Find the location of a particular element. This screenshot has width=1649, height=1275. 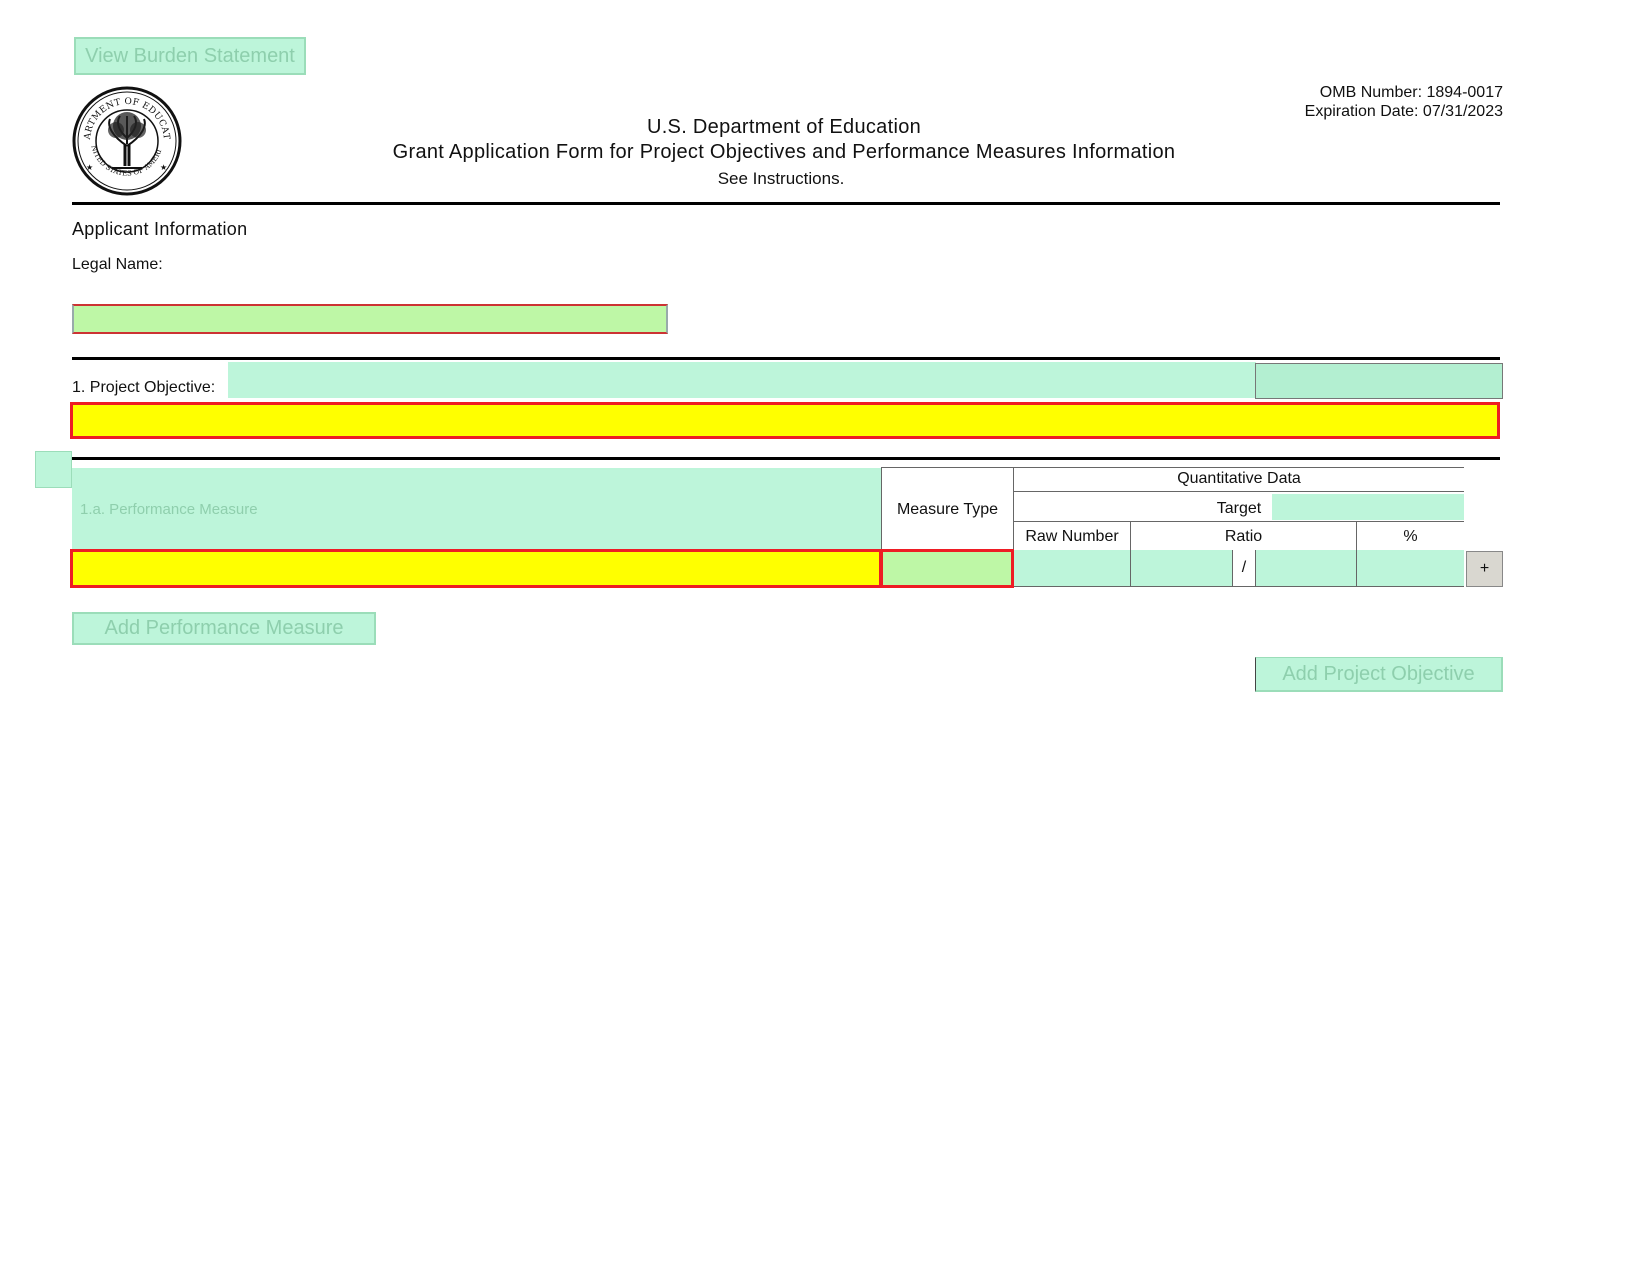

measure-type-select is located at coordinates (947, 568).